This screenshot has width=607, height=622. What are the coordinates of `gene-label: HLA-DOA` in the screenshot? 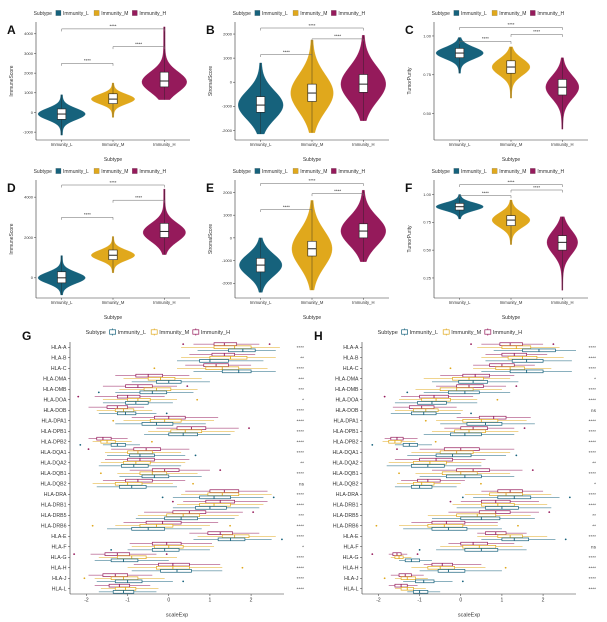 It's located at (347, 401).